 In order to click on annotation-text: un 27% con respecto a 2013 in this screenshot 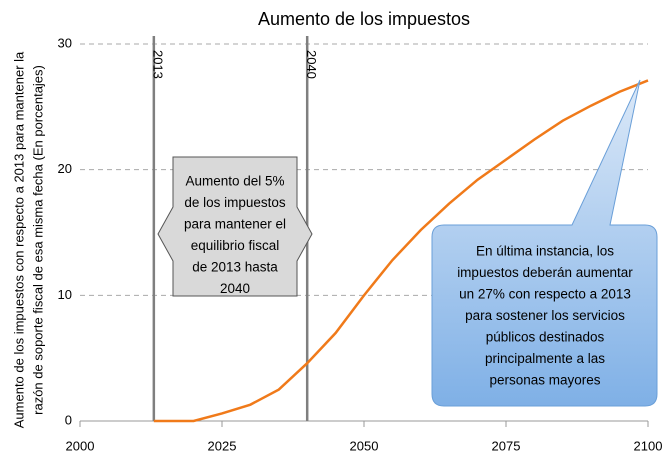, I will do `click(545, 294)`.